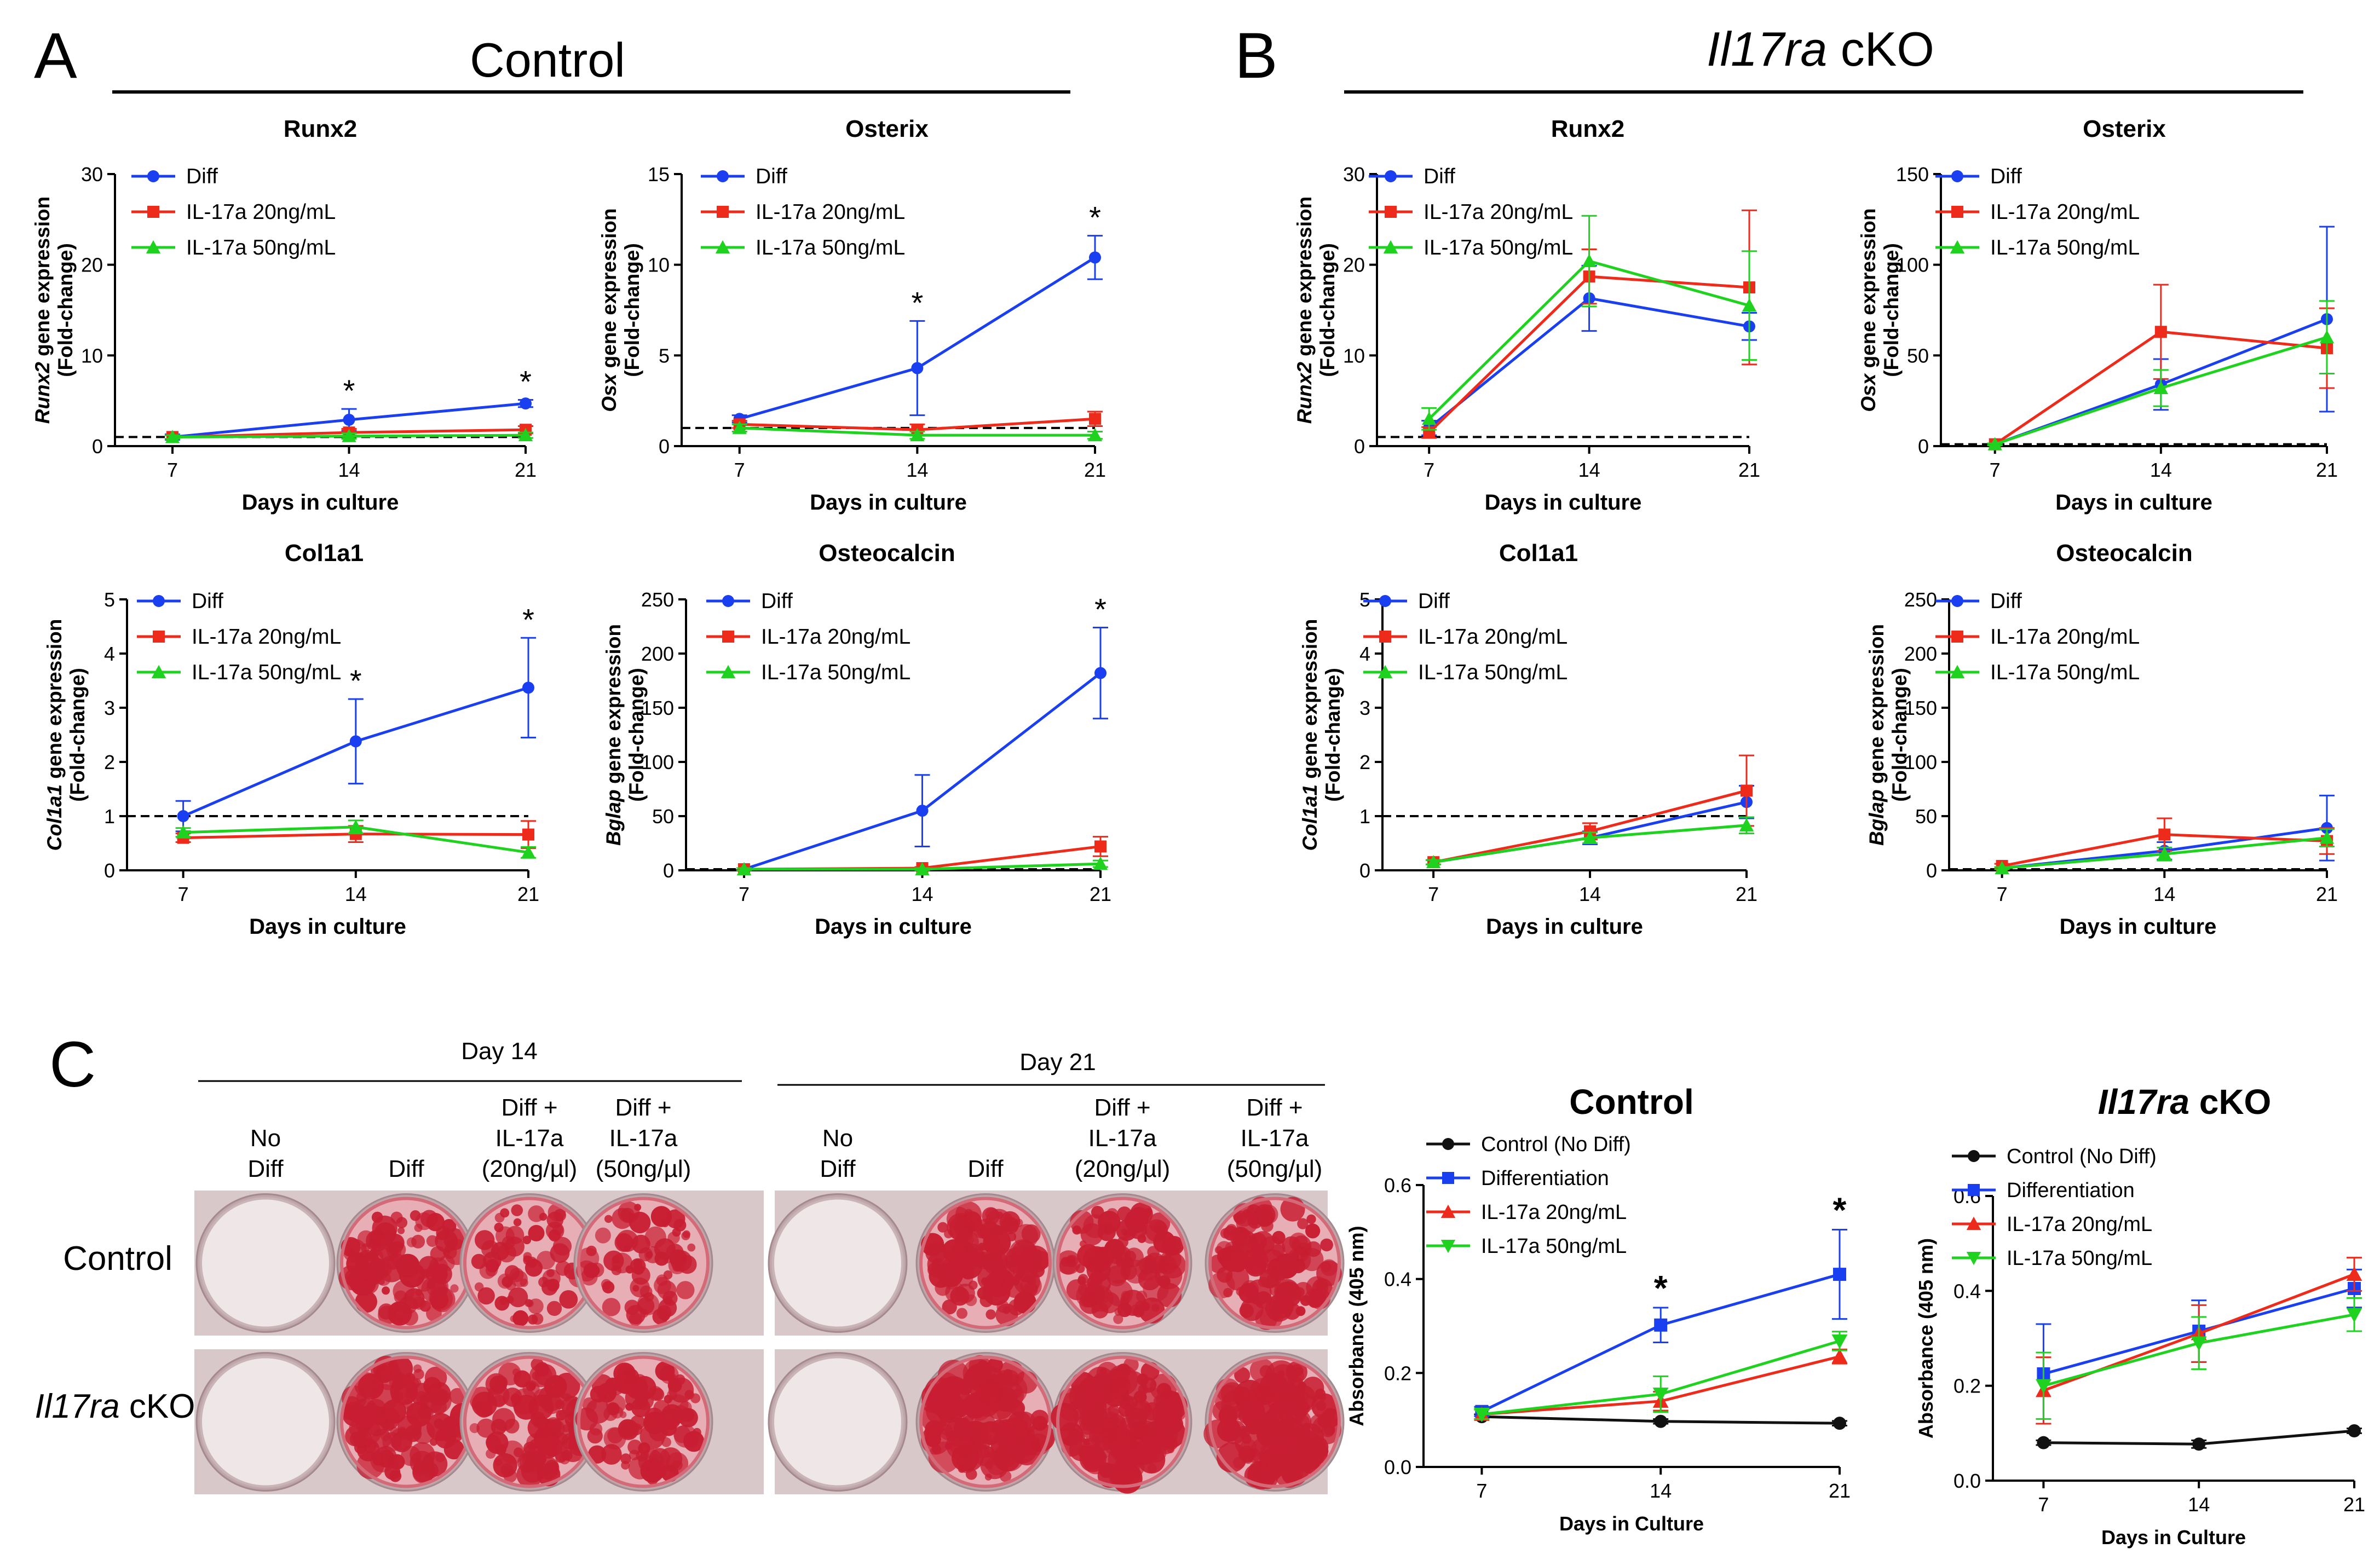  Describe the element at coordinates (1356, 1326) in the screenshot. I see `y-axis-label: Absorbance (405 nm)` at that location.